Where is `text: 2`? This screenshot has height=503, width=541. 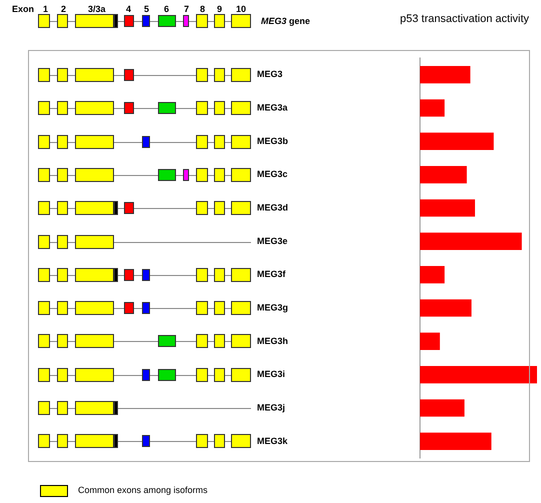
text: 2 is located at coordinates (63, 9).